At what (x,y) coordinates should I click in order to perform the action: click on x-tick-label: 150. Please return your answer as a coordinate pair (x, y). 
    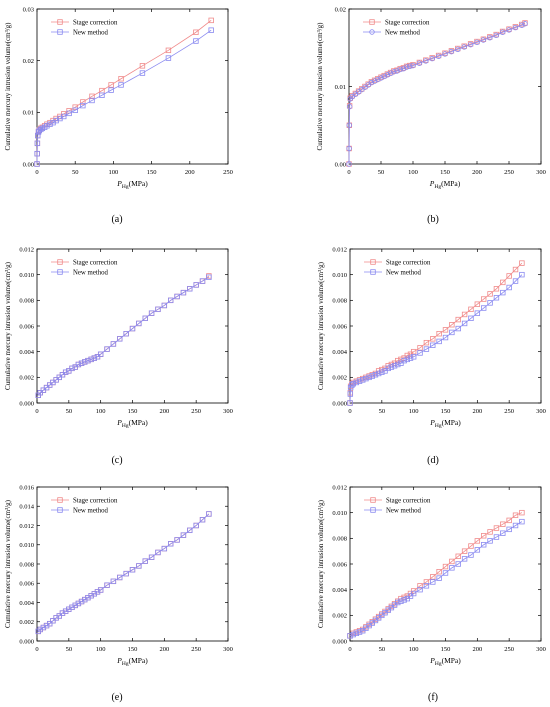
    Looking at the image, I should click on (133, 649).